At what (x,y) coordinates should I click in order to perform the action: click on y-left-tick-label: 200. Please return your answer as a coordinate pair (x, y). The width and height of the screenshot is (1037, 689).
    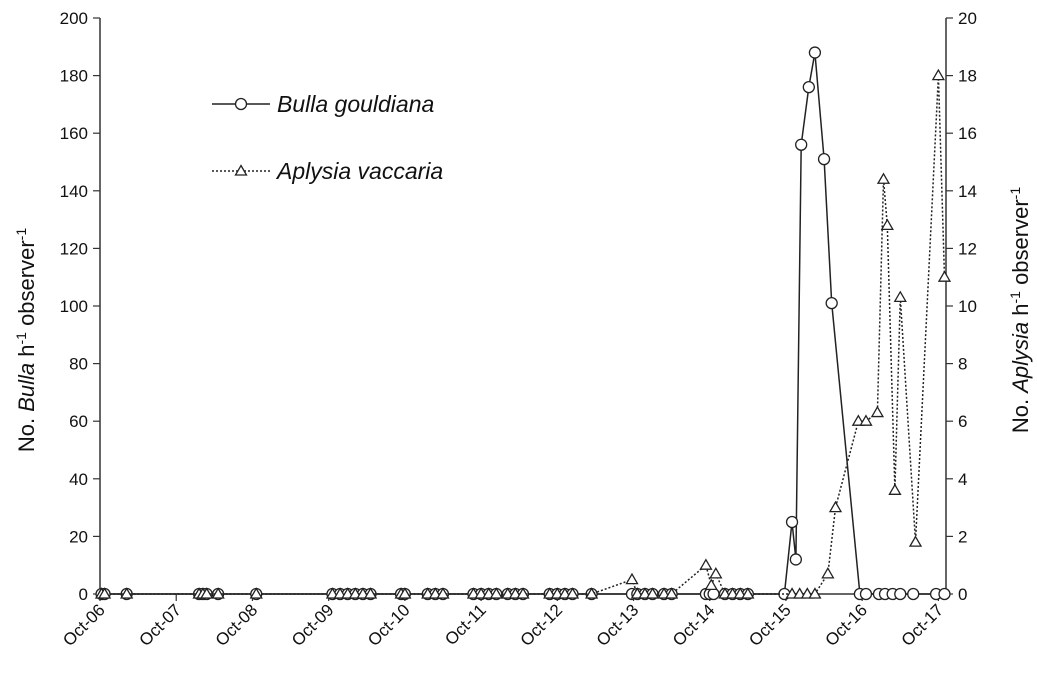
    Looking at the image, I should click on (74, 18).